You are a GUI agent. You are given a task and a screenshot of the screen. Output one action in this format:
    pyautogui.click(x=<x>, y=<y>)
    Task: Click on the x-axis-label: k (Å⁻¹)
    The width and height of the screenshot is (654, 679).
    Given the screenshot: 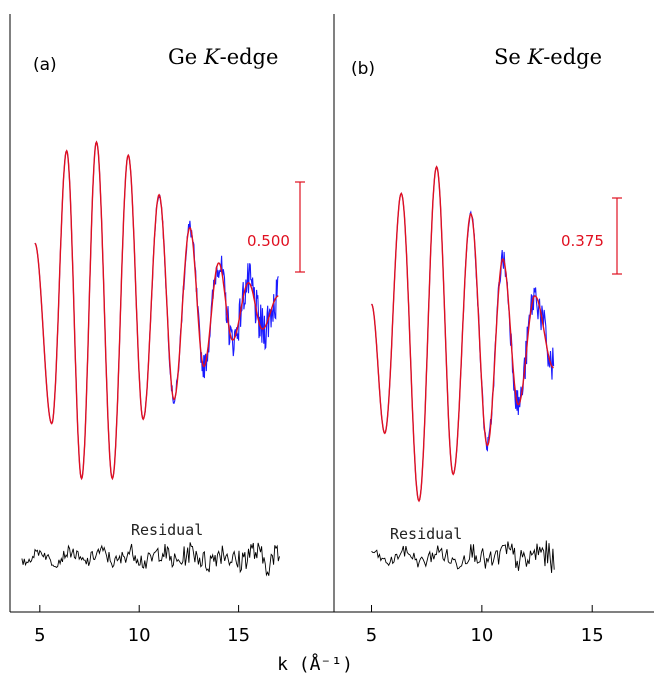 What is the action you would take?
    pyautogui.click(x=315, y=664)
    